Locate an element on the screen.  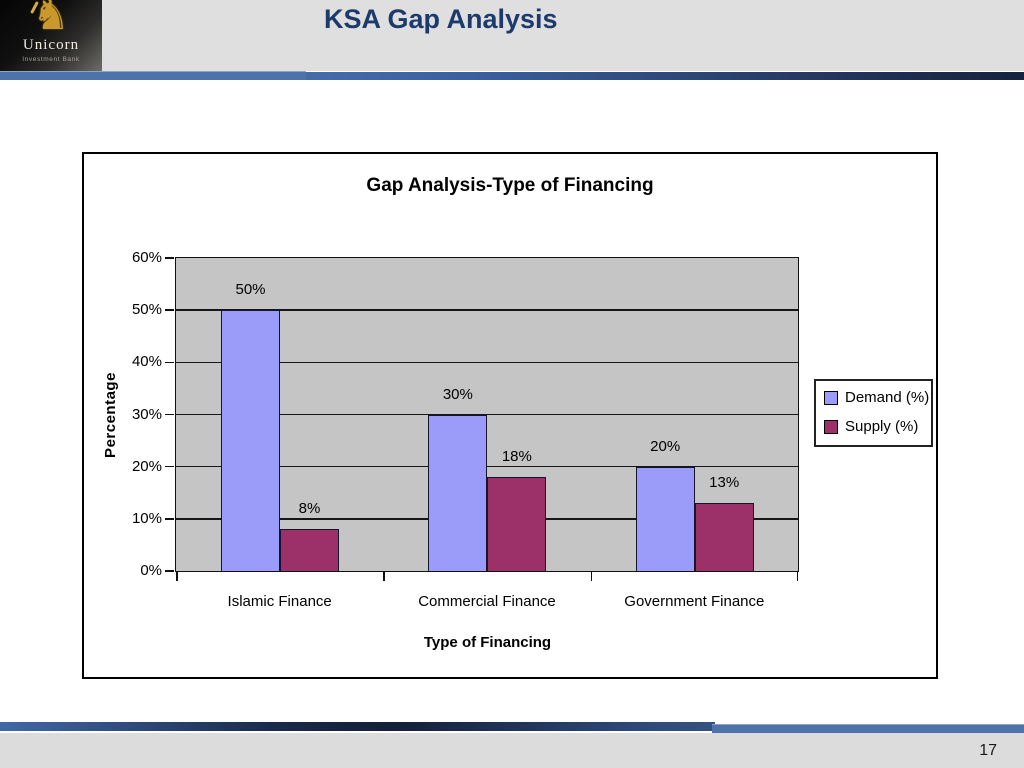
legend-item-demand: Demand (%) is located at coordinates (873, 397).